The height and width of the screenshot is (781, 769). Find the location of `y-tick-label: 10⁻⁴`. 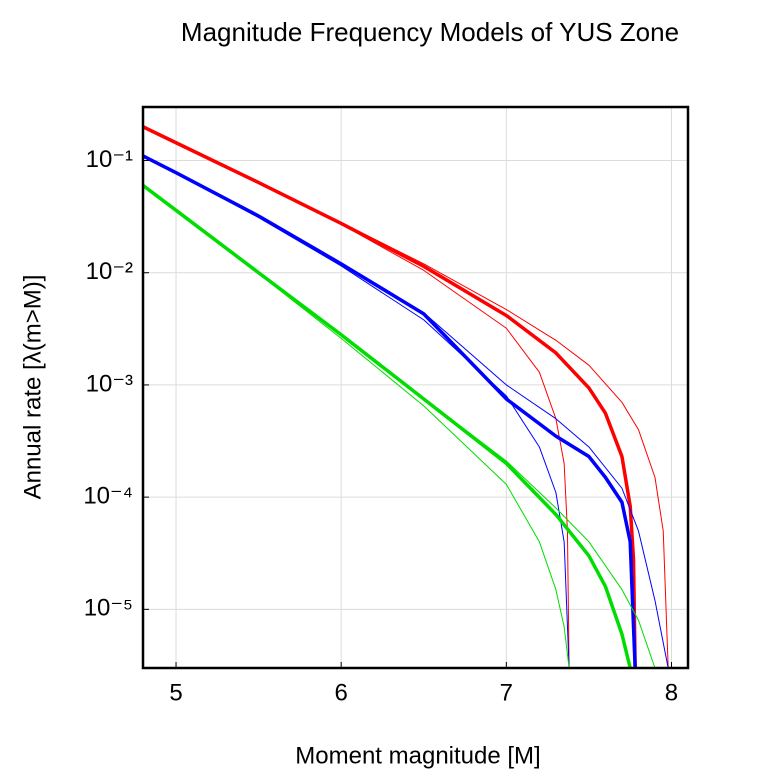

y-tick-label: 10⁻⁴ is located at coordinates (108, 495).